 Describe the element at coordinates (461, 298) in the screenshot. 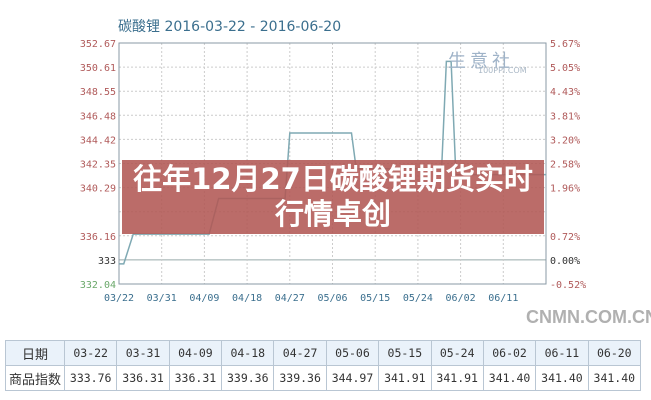

I see `x-tick-label: 06/02` at that location.